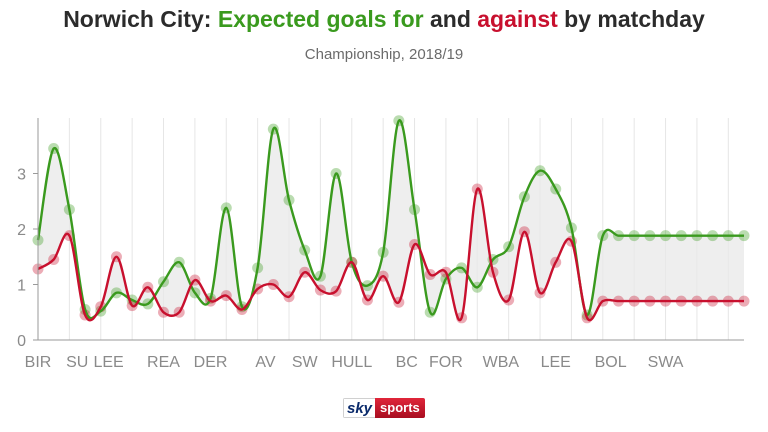 This screenshot has height=432, width=768. Describe the element at coordinates (407, 362) in the screenshot. I see `x-tick-label: BC` at that location.